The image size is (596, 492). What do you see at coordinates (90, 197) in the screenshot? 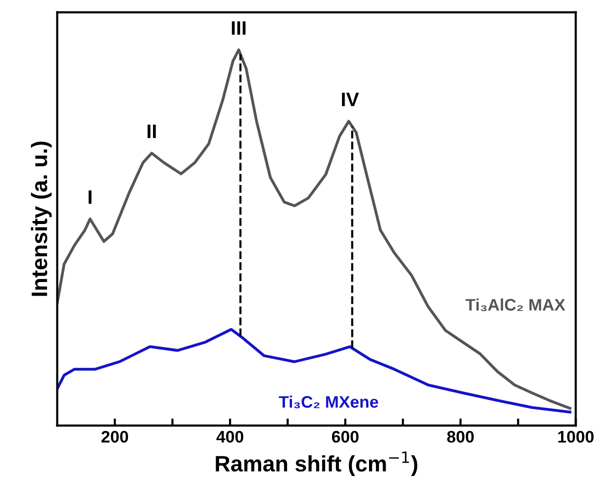
I see `annotation: I` at bounding box center [90, 197].